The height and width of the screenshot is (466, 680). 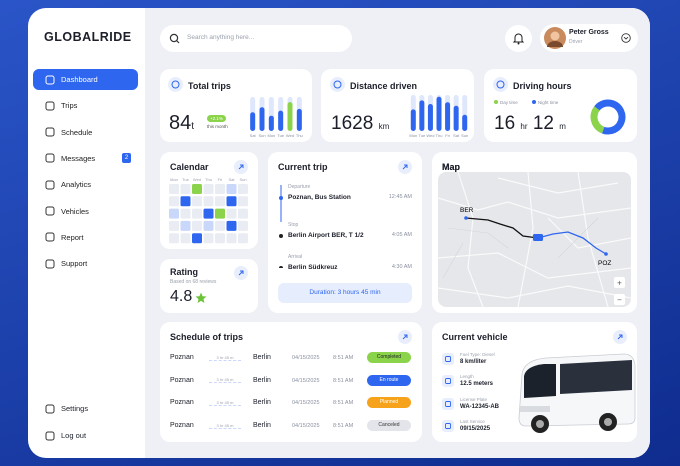 I want to click on stop-label: Stop, so click(x=293, y=225).